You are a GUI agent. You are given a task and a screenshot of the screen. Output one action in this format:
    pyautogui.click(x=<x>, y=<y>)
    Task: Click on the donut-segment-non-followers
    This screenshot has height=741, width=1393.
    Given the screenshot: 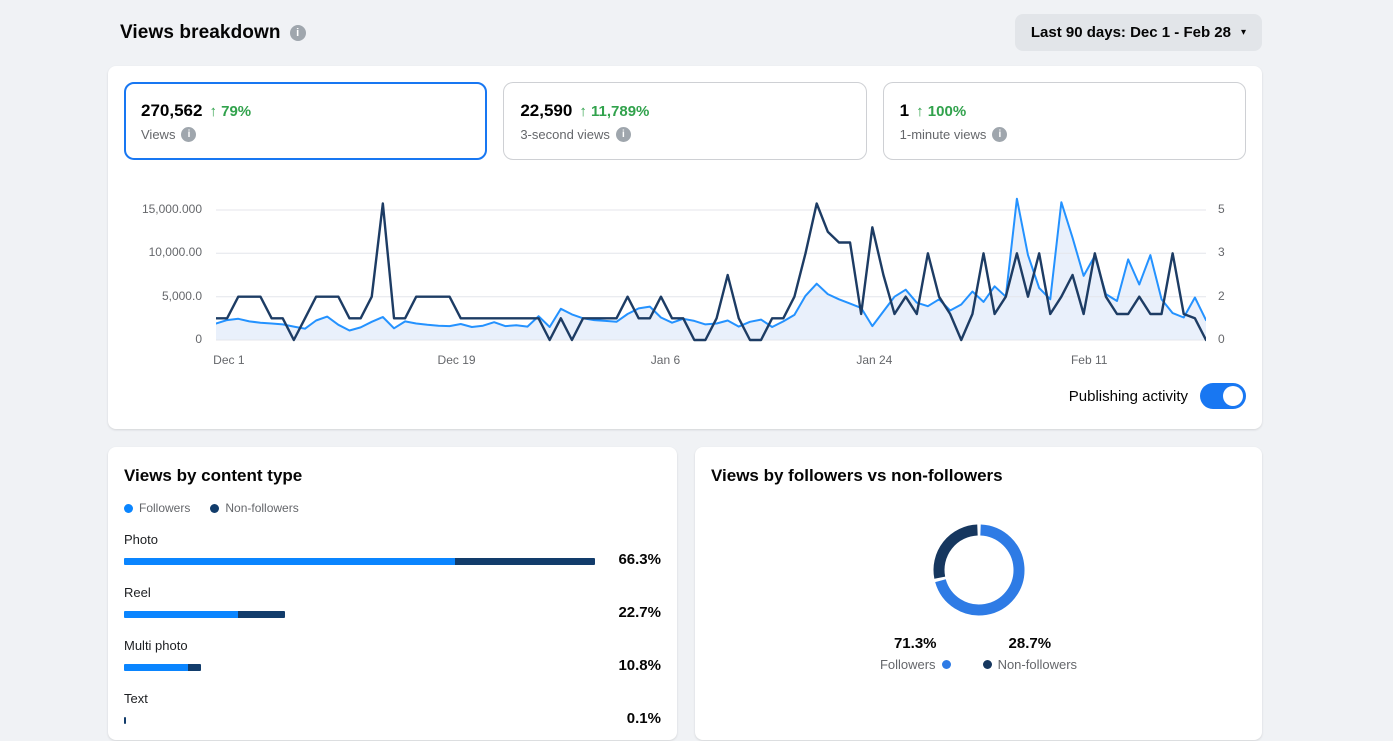 What is the action you would take?
    pyautogui.click(x=955, y=551)
    